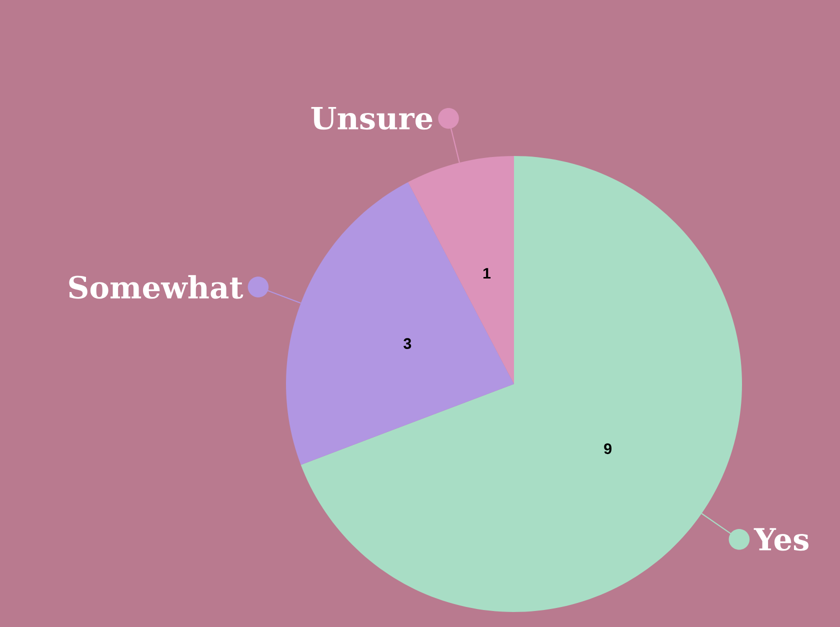 The image size is (840, 627). What do you see at coordinates (608, 448) in the screenshot?
I see `data-label: 9` at bounding box center [608, 448].